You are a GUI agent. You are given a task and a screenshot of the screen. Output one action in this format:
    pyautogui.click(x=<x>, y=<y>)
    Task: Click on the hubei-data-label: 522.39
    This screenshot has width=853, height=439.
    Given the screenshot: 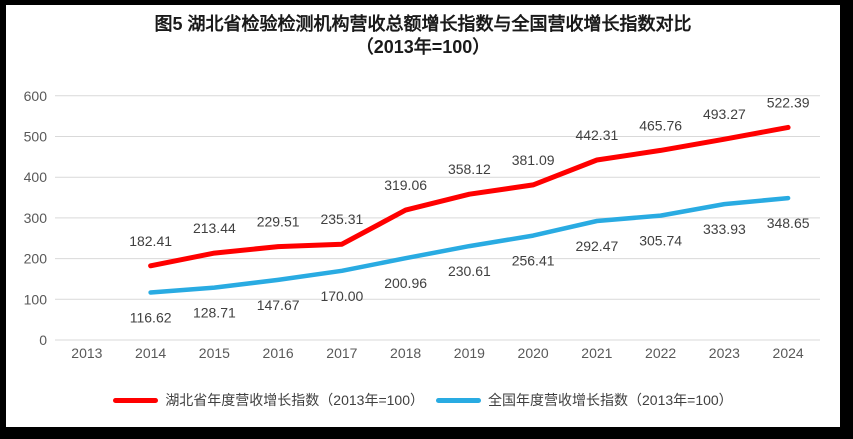 What is the action you would take?
    pyautogui.click(x=788, y=102)
    